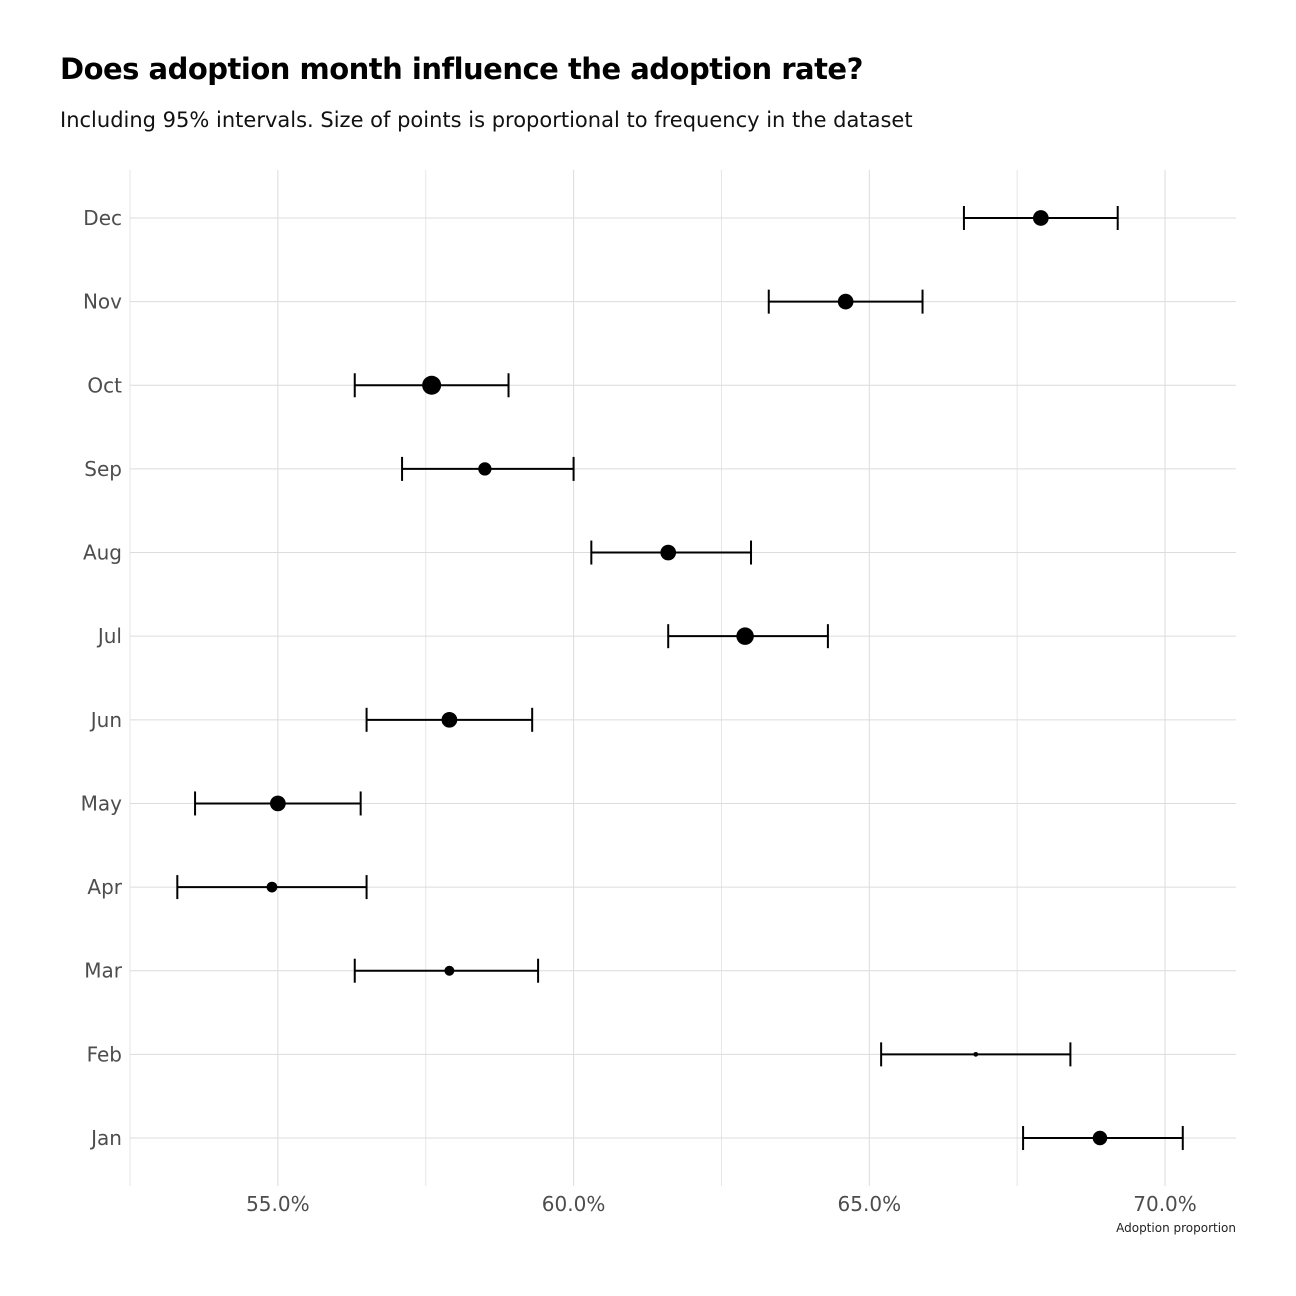  Describe the element at coordinates (102, 803) in the screenshot. I see `y-tick-label-may: May` at that location.